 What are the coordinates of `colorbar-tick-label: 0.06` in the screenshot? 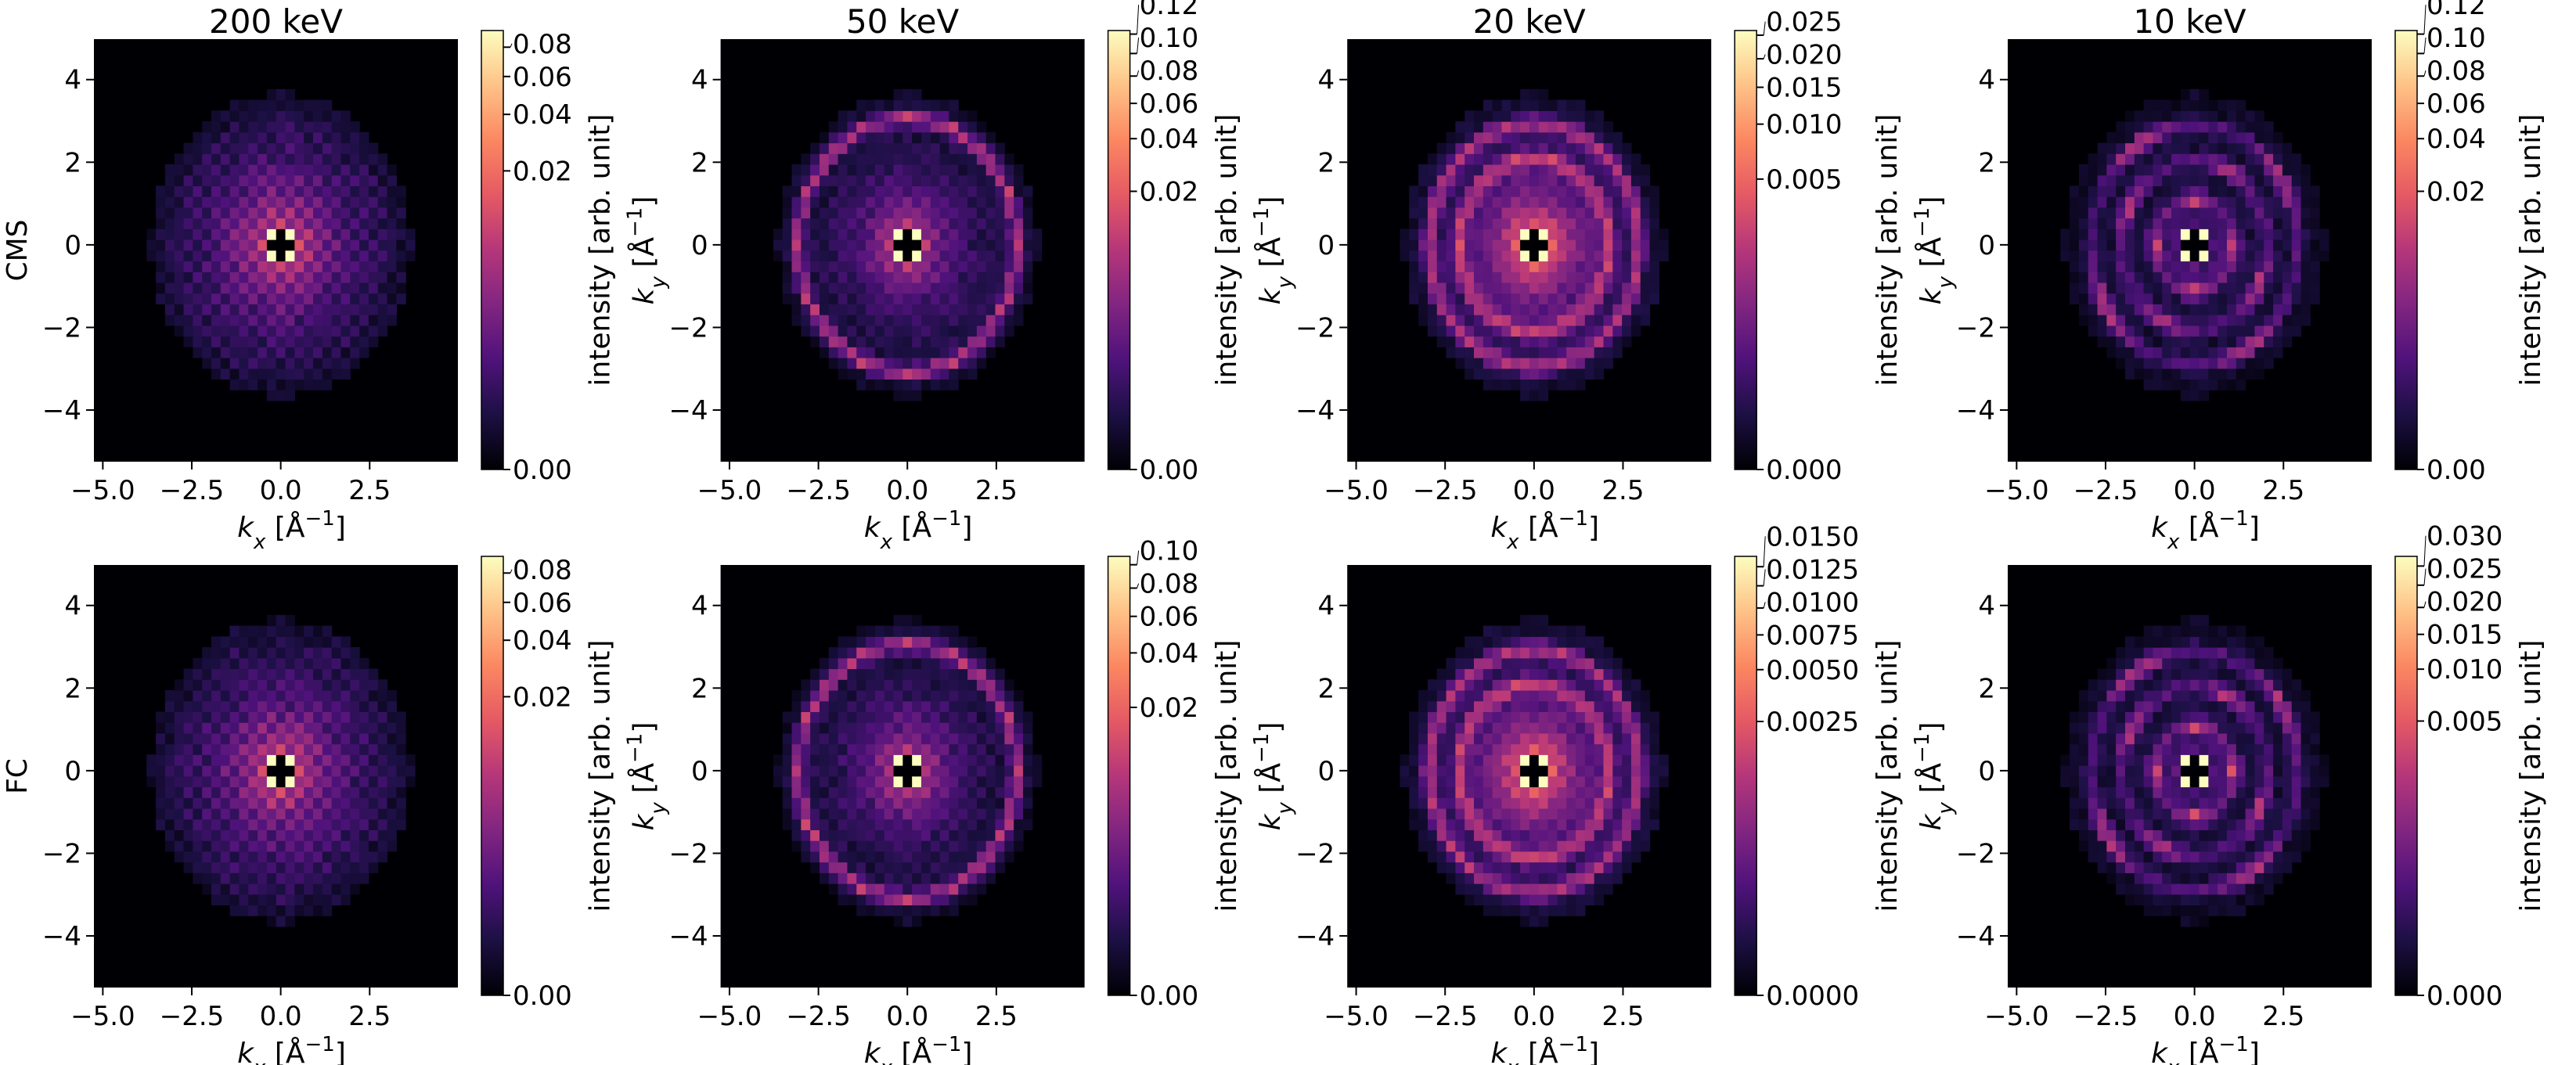 It's located at (1169, 104).